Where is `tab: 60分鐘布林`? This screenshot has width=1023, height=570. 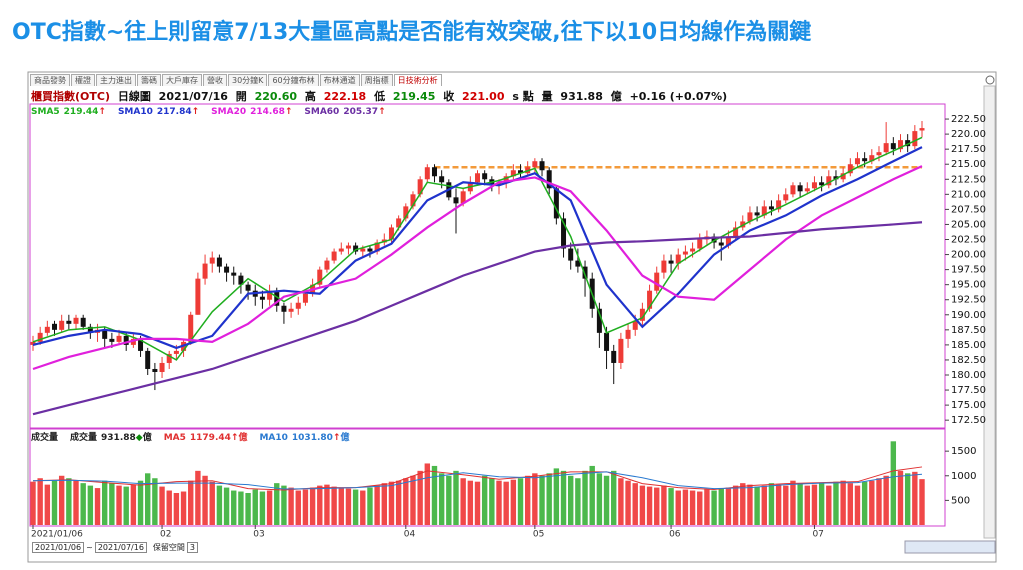
tab: 60分鐘布林 is located at coordinates (293, 80).